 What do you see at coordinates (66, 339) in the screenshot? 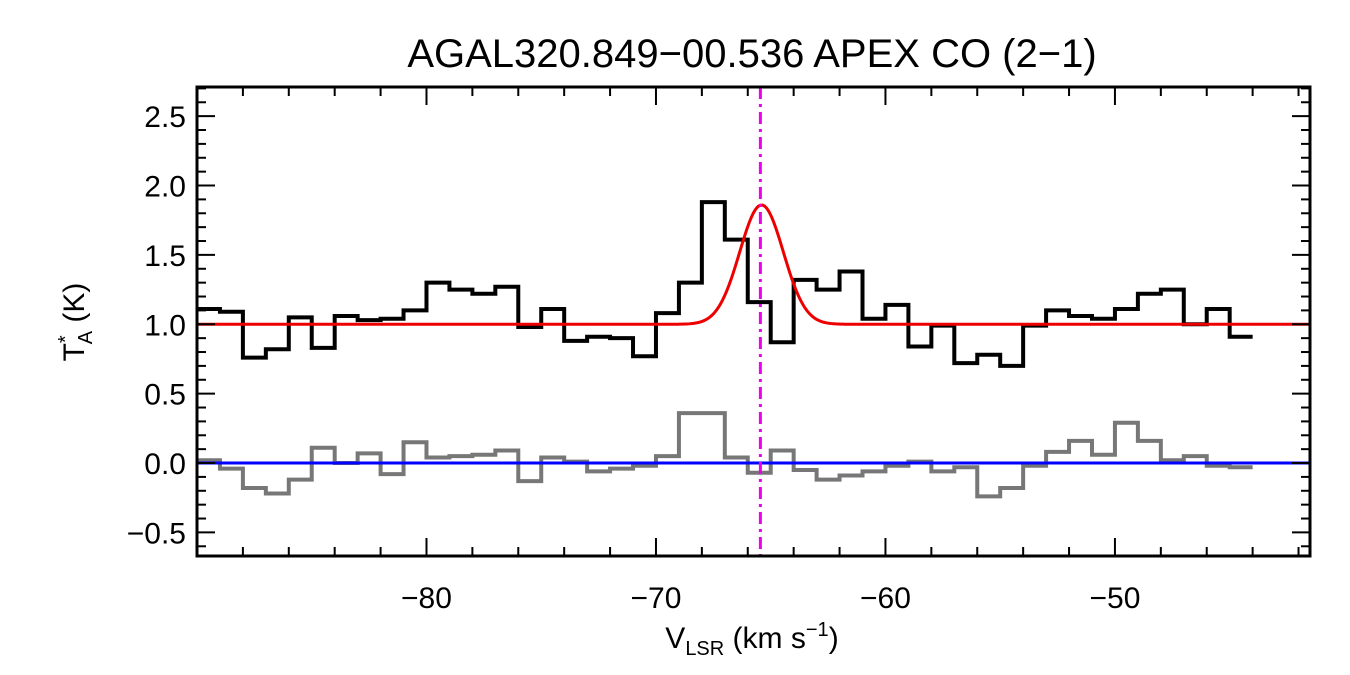
I see `y-axis-title-superscript: *` at bounding box center [66, 339].